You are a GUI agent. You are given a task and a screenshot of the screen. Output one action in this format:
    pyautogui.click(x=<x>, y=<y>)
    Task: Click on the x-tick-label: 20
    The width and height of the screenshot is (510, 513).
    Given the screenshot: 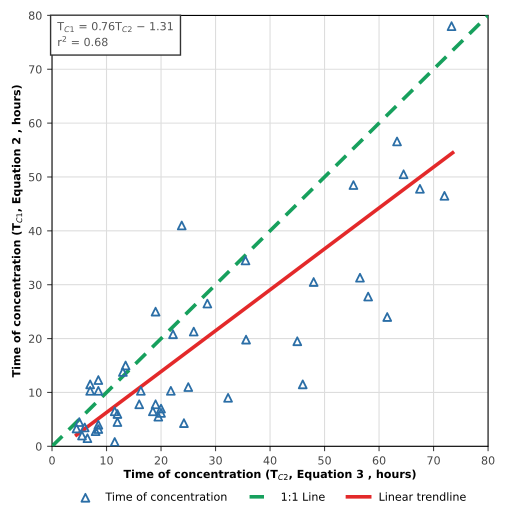 What is the action you would take?
    pyautogui.click(x=161, y=460)
    